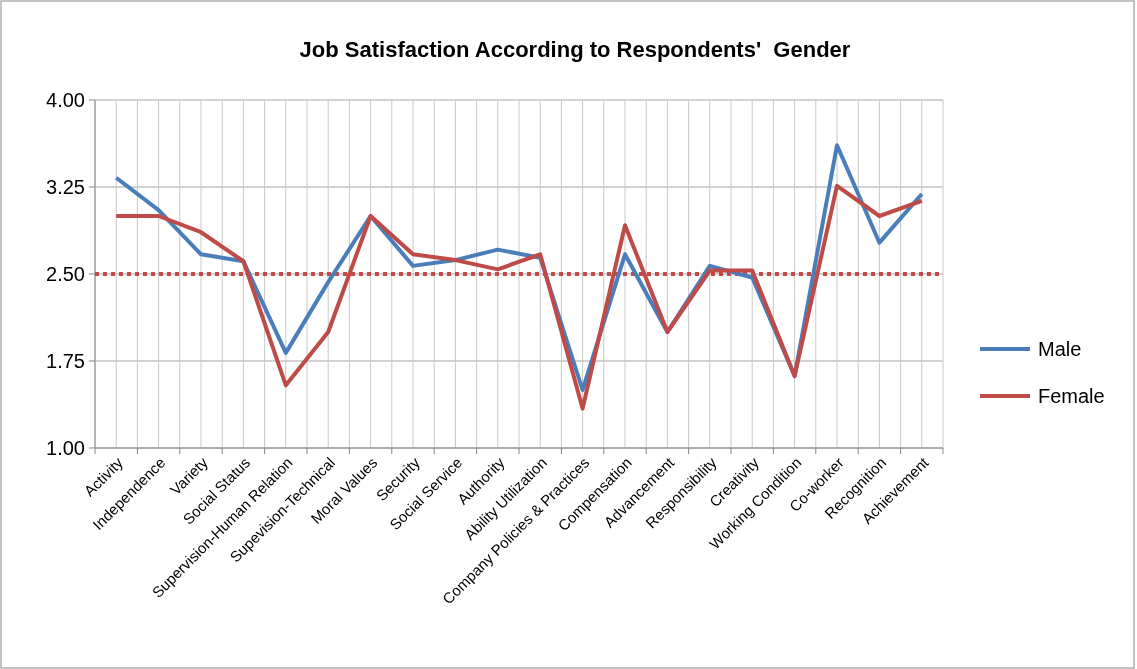 The image size is (1137, 669). What do you see at coordinates (65, 448) in the screenshot?
I see `y-tick-label: 1.00` at bounding box center [65, 448].